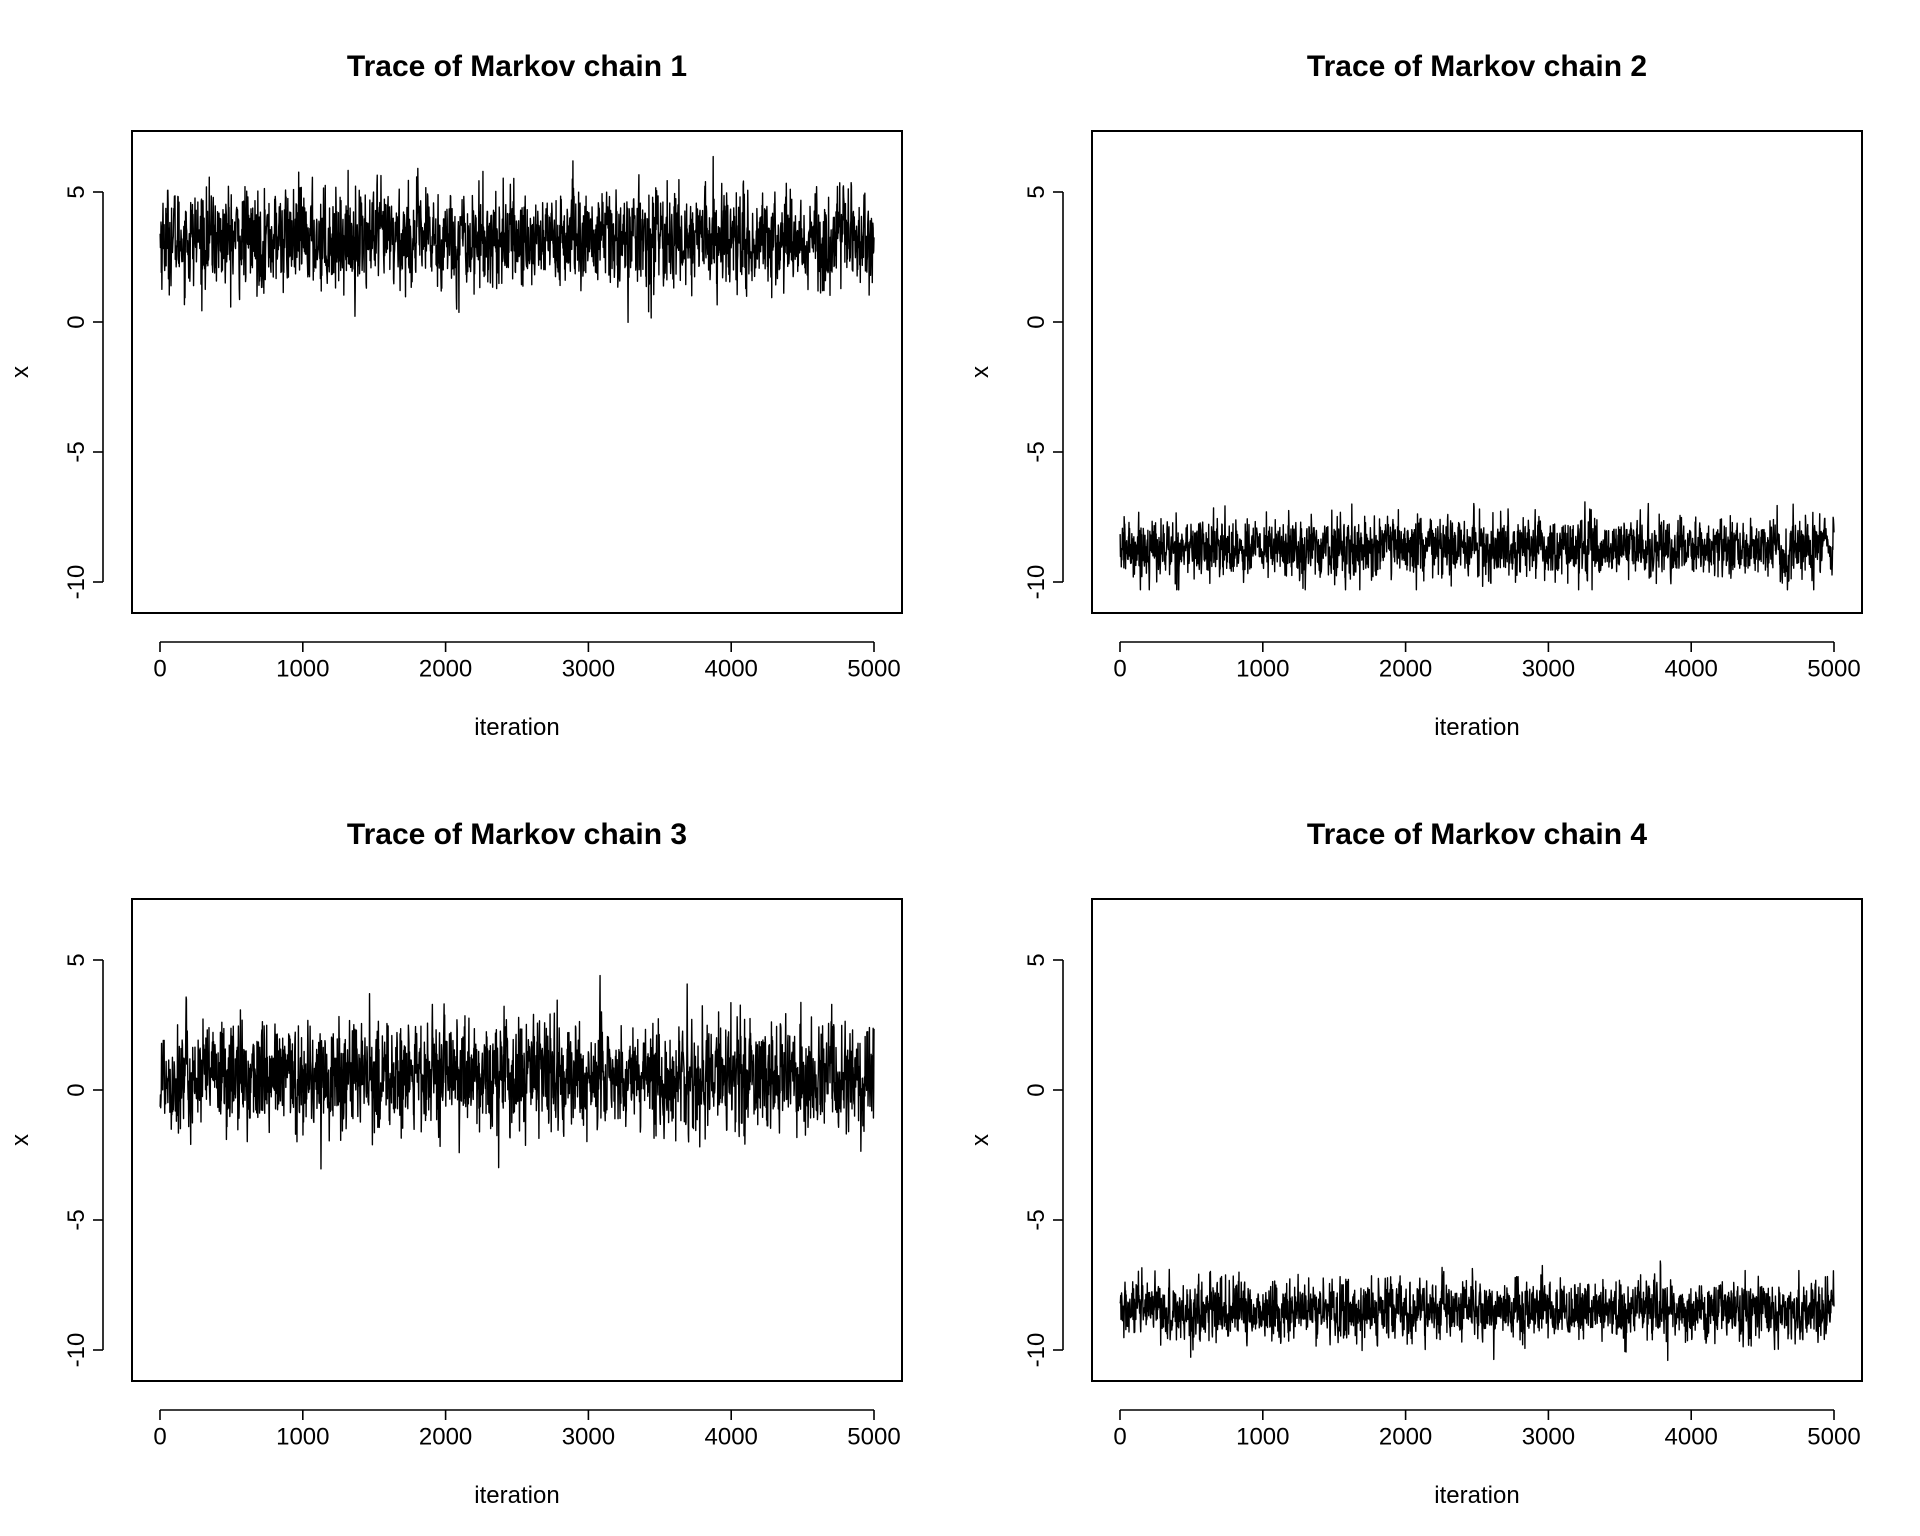  I want to click on chart-title: Trace of Markov chain 3, so click(517, 834).